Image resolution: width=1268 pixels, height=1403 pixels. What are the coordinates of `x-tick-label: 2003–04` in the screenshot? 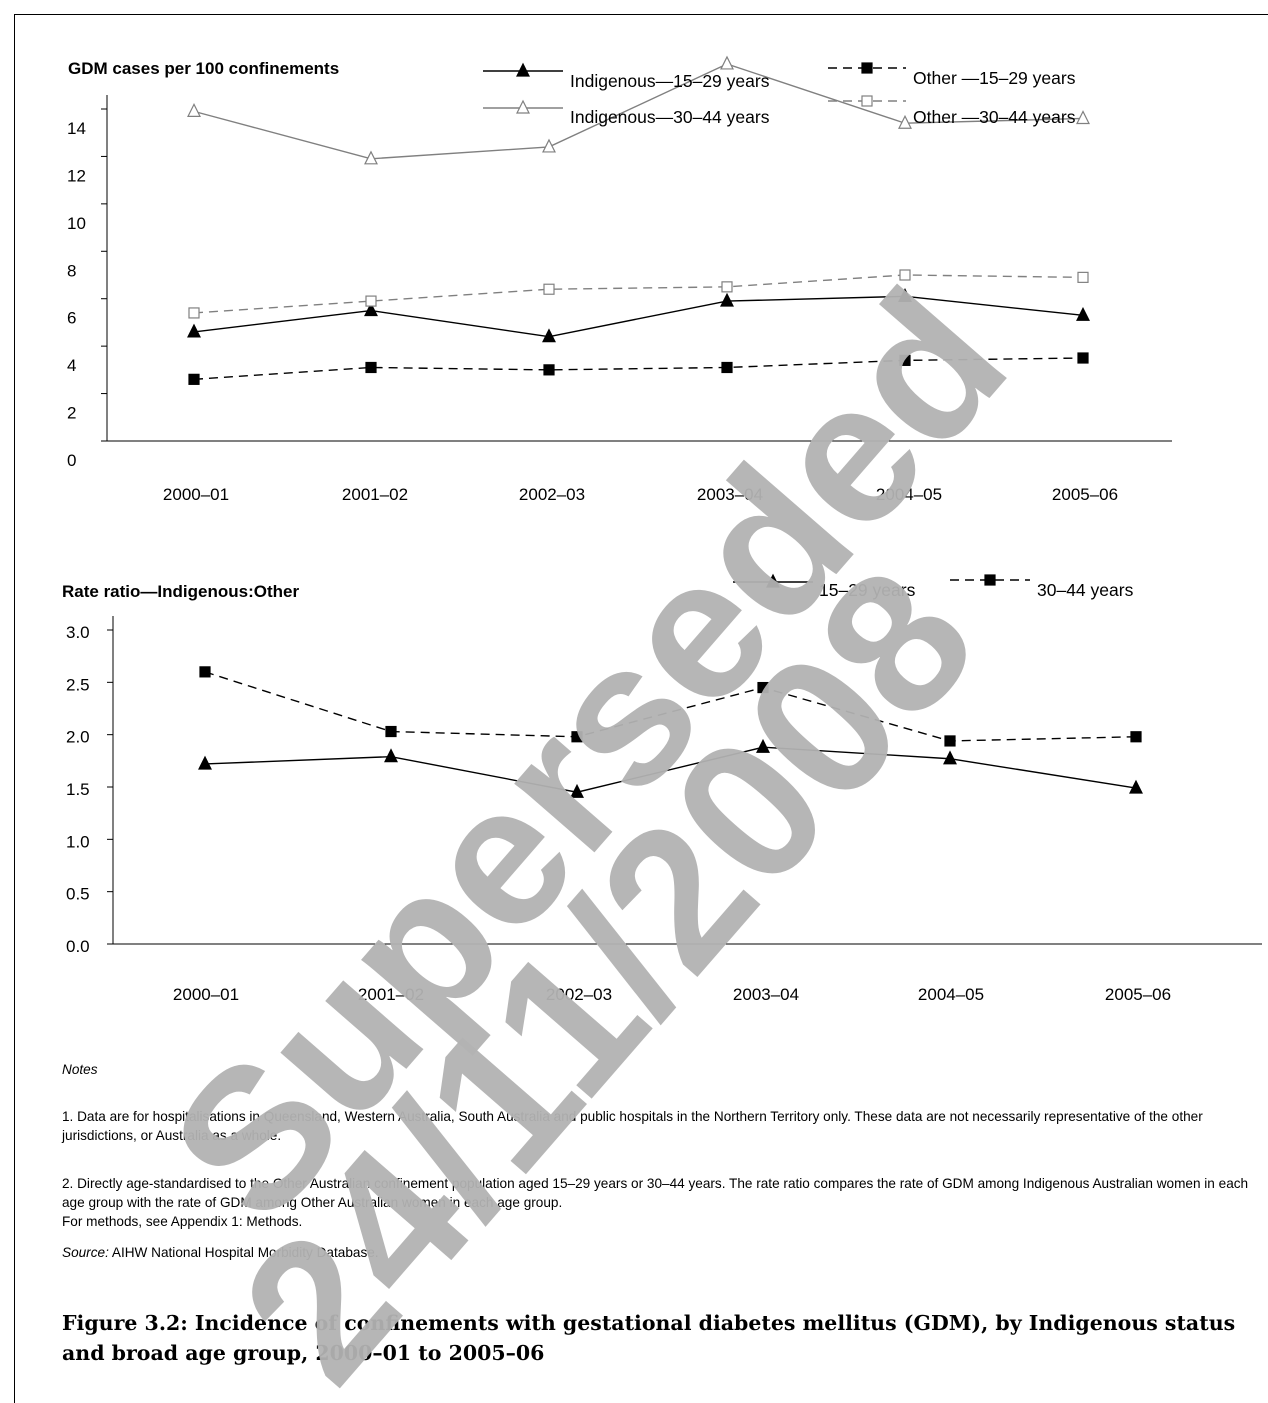 It's located at (766, 994).